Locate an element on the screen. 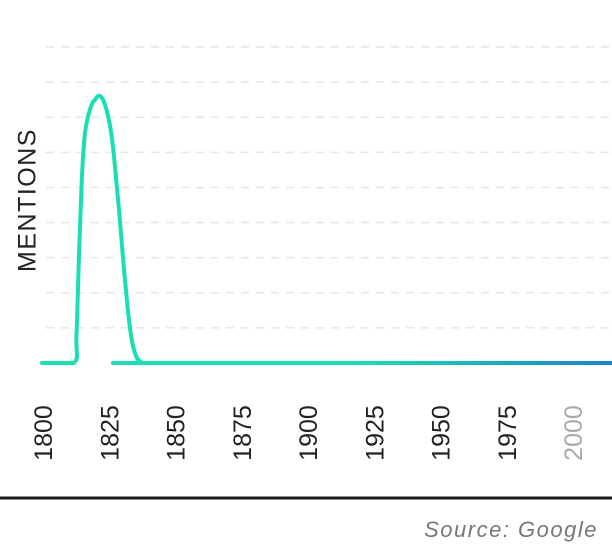  x-tick-label: 1925 is located at coordinates (375, 433).